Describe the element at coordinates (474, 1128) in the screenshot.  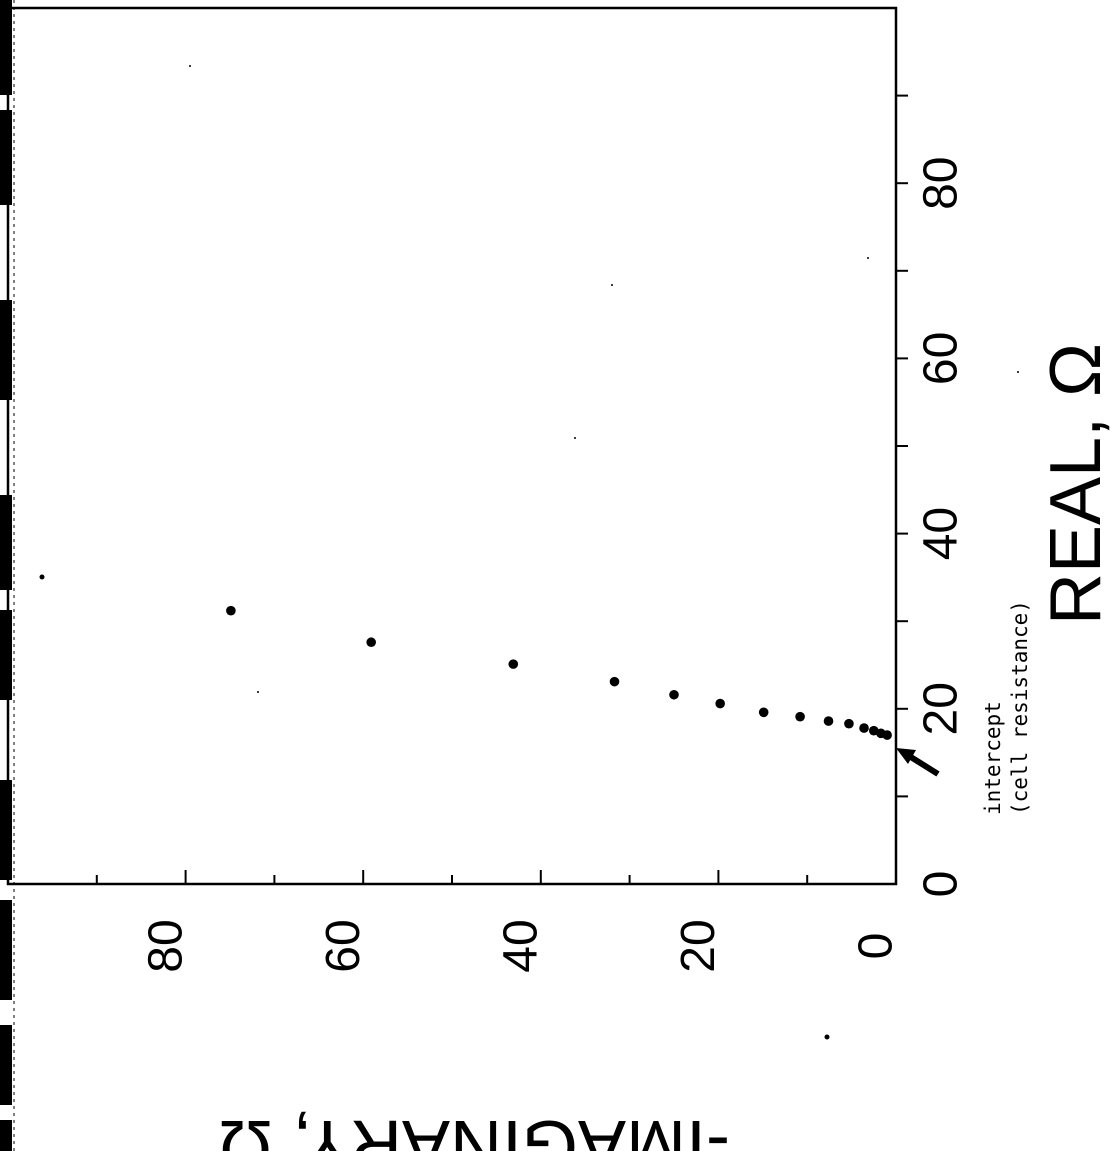
I see `y-axis-title: -IMAGINARY, Ω` at that location.